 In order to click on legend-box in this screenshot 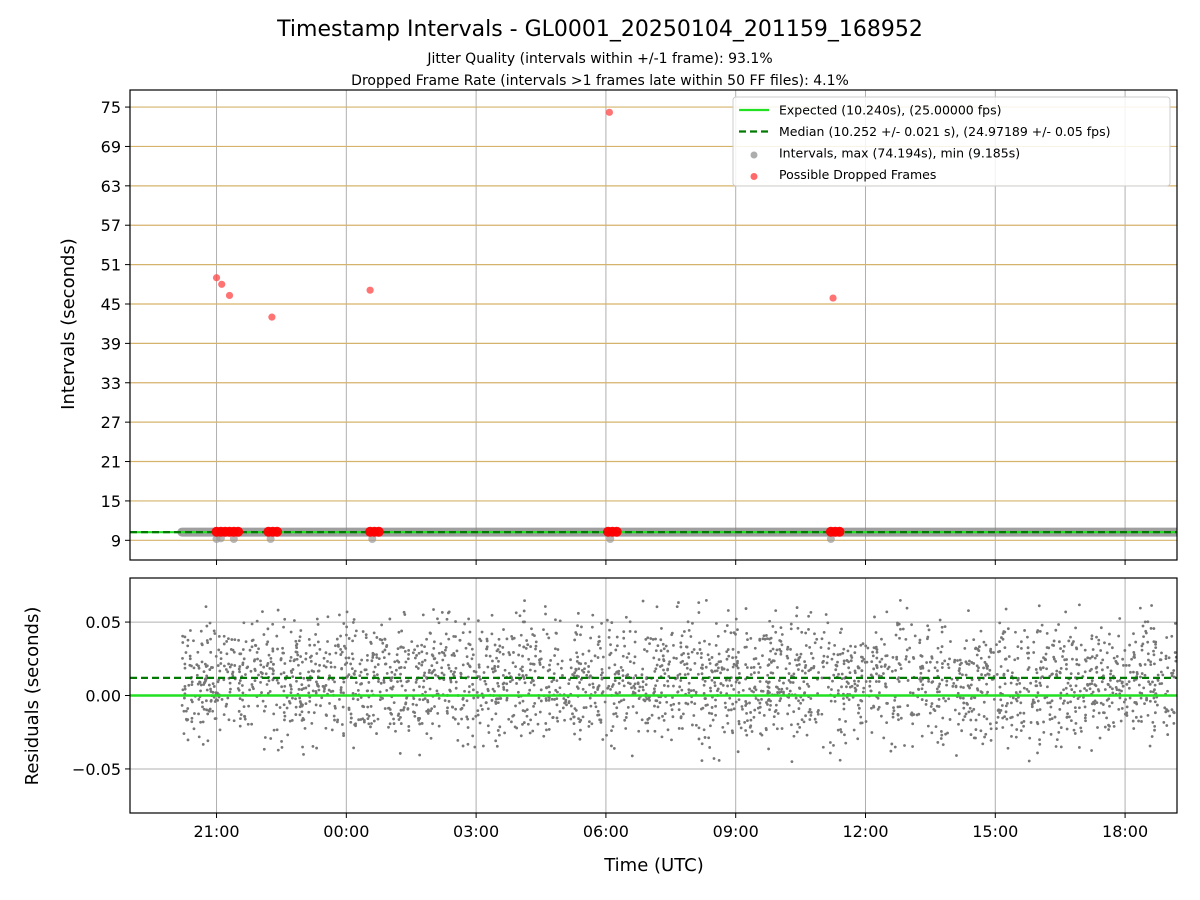, I will do `click(951, 141)`.